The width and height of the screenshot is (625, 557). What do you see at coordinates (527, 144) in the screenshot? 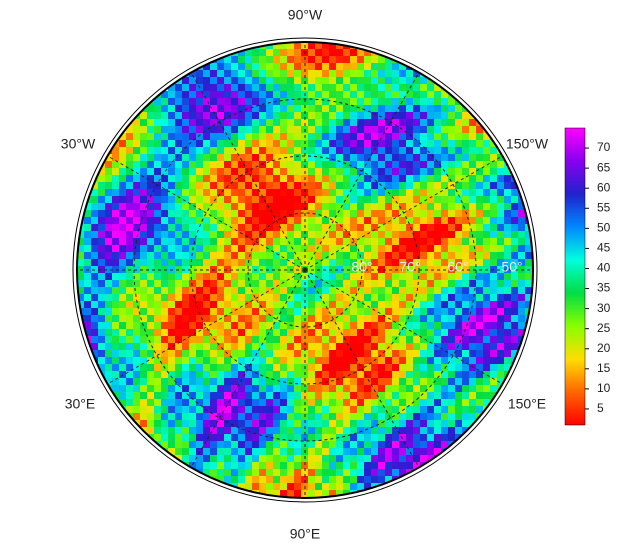
I see `longitude-label: 150°W` at bounding box center [527, 144].